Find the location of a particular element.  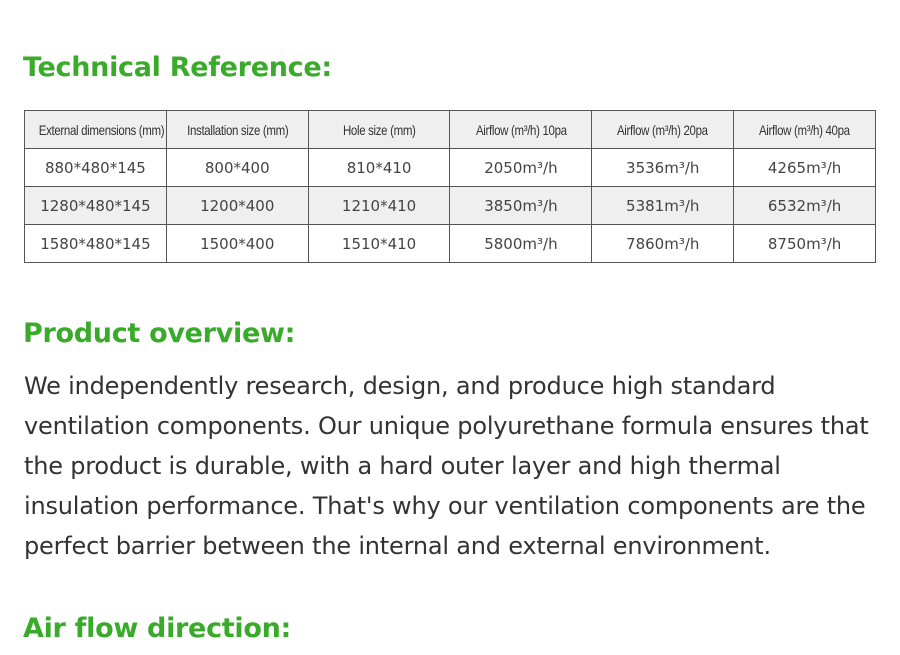

air-flow-direction-heading: Air flow direction: is located at coordinates (157, 628).